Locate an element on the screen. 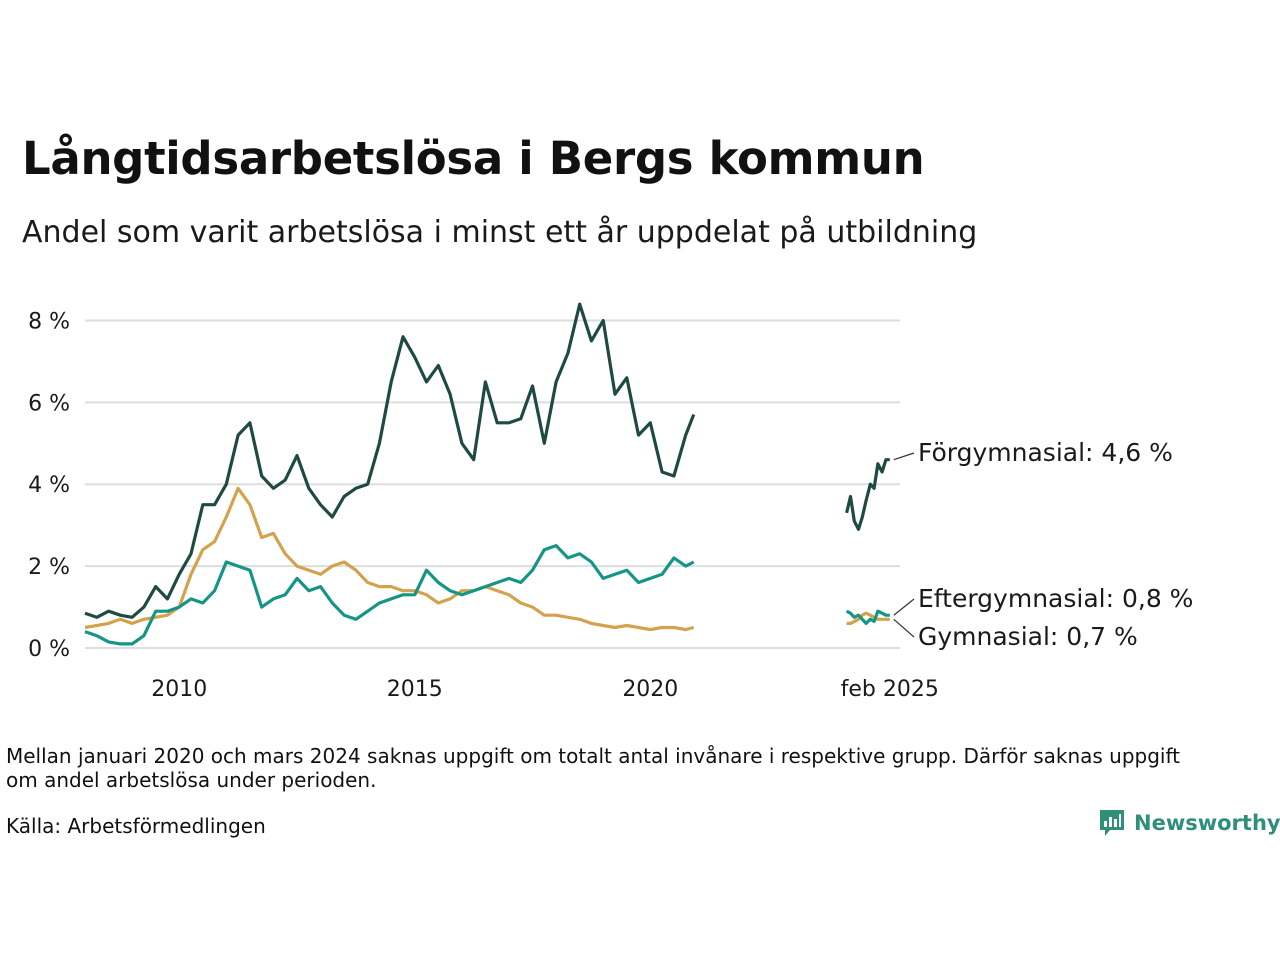  series-line-förgymnasial is located at coordinates (867, 494).